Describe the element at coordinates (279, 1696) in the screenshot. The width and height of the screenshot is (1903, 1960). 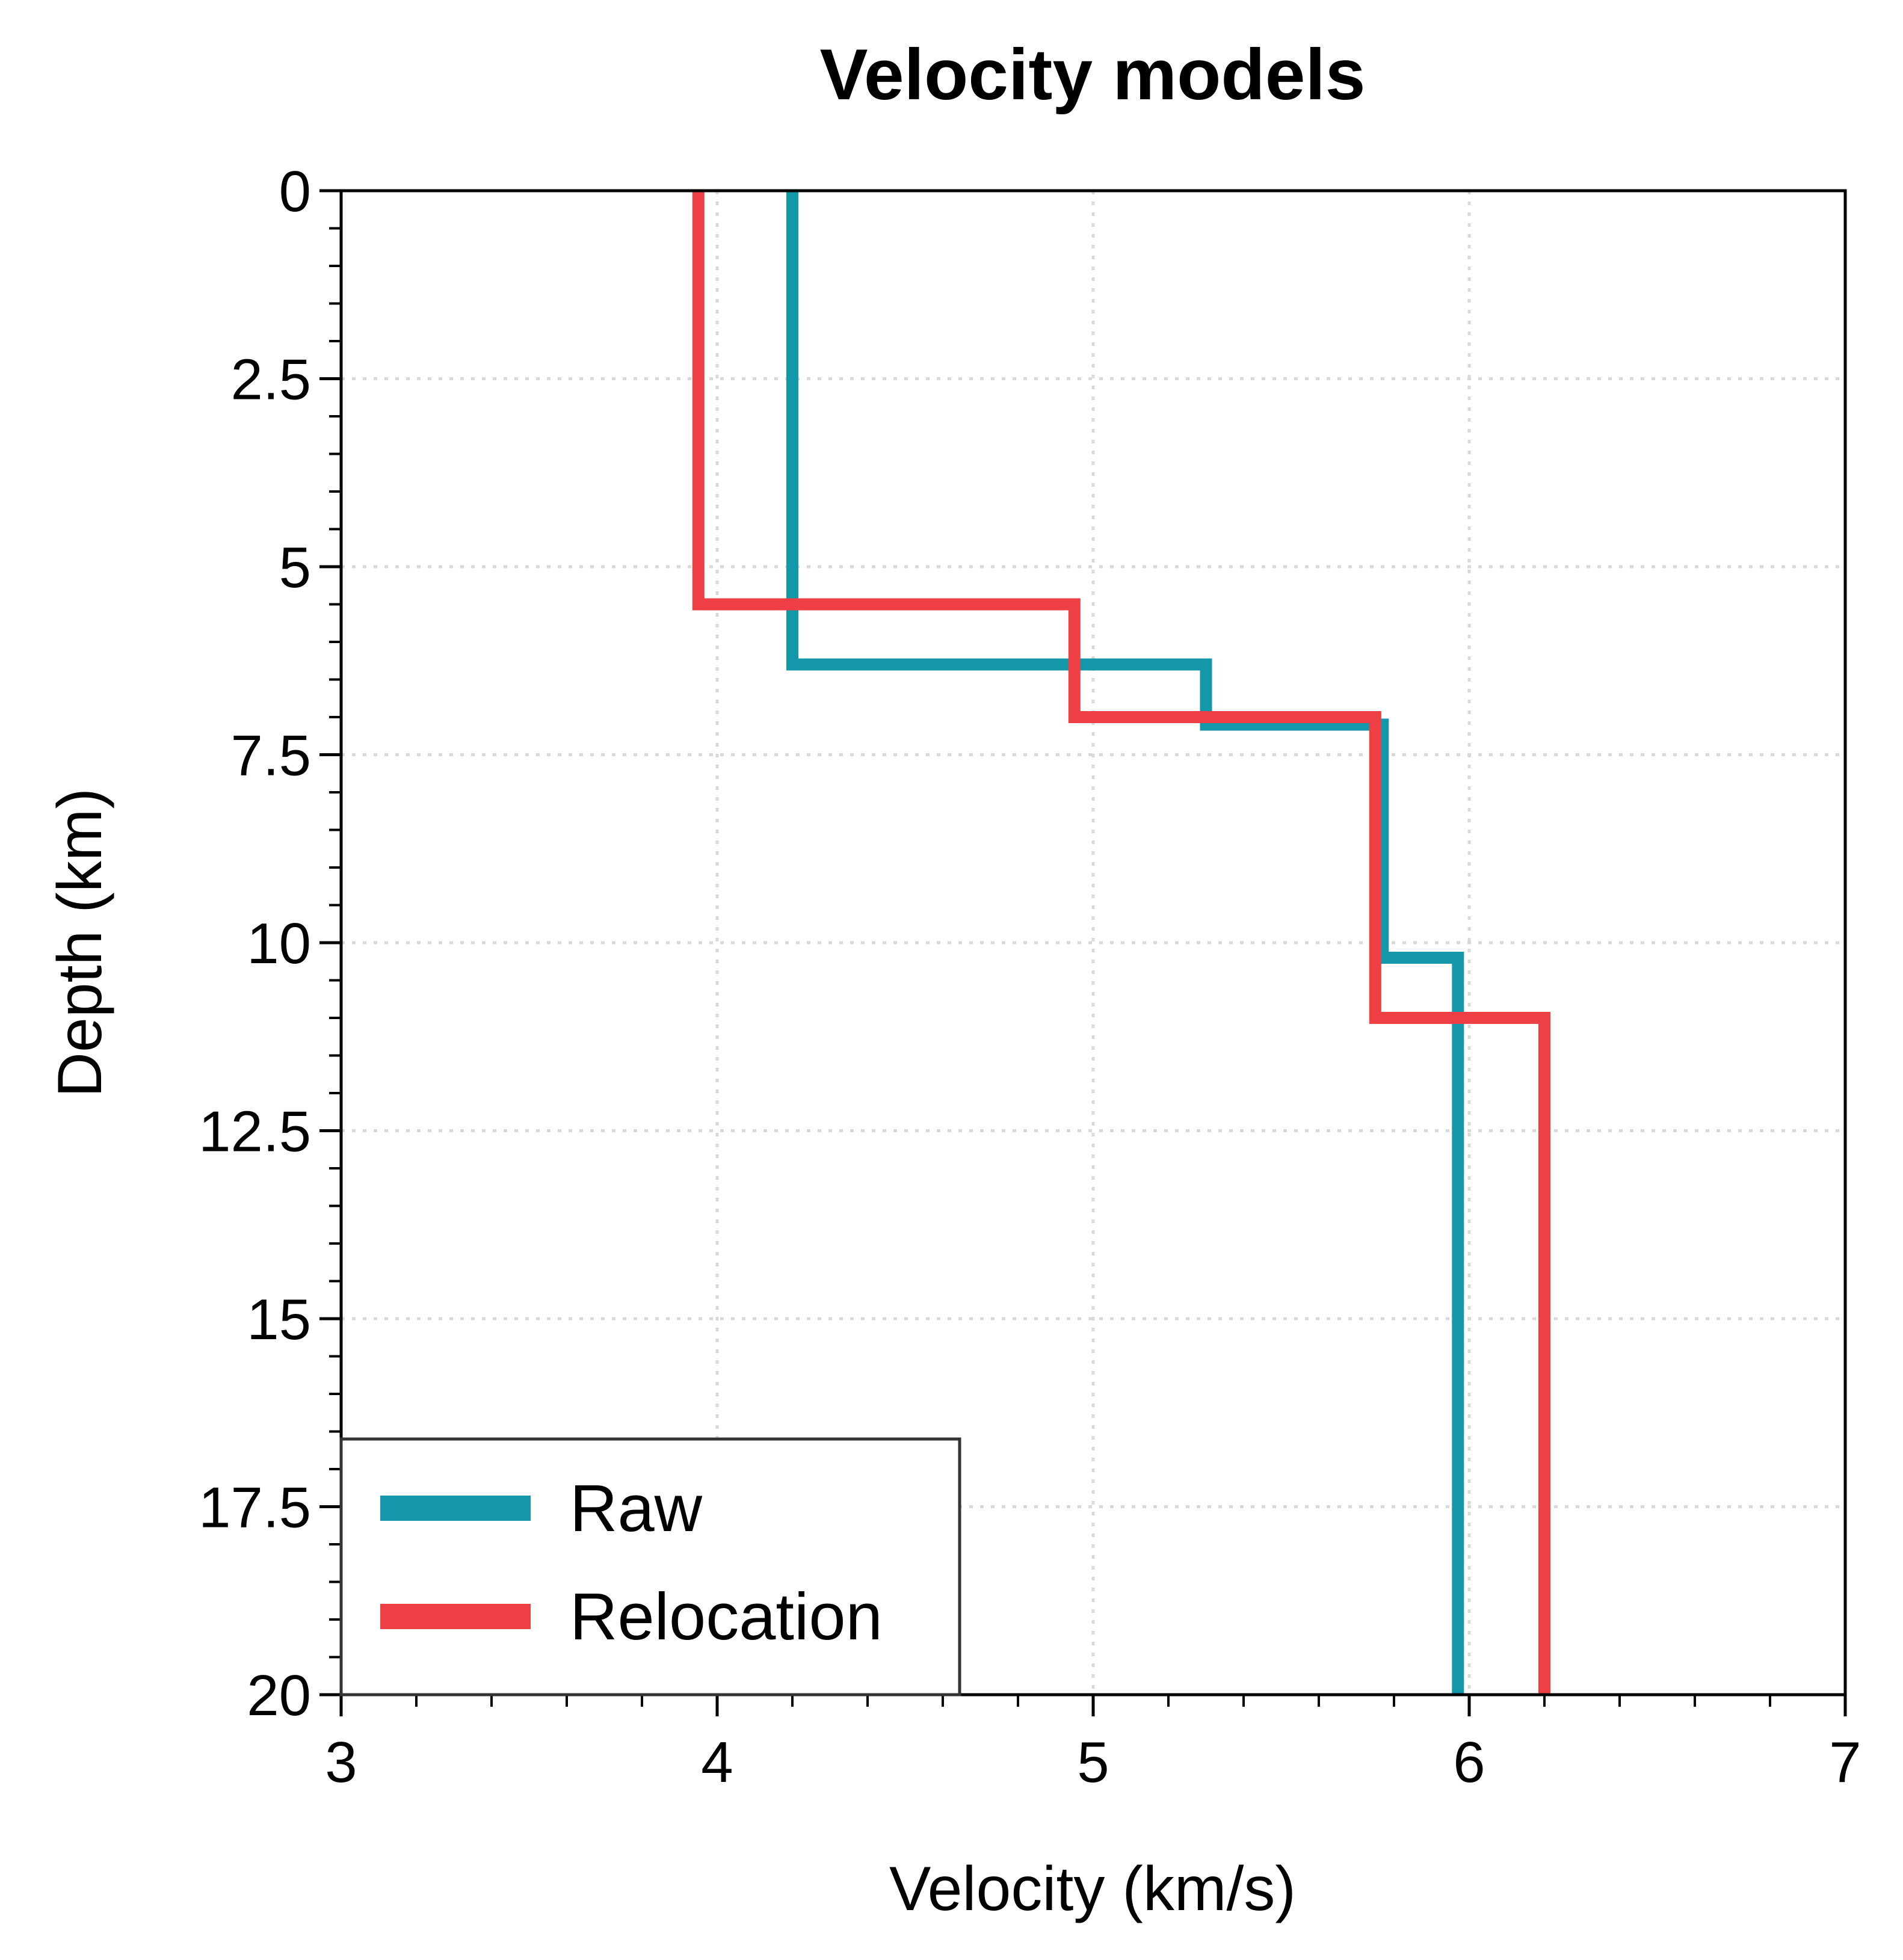
I see `y-tick-label: 20` at that location.